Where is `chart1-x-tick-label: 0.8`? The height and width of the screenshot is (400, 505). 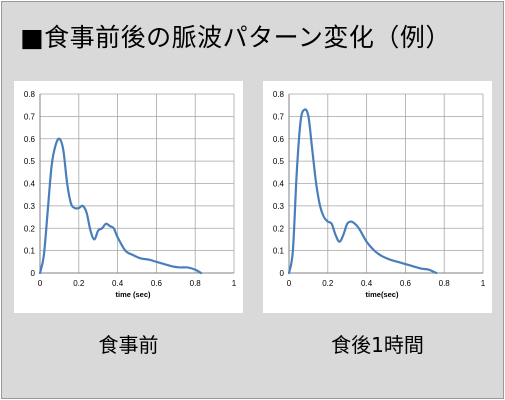
chart1-x-tick-label: 0.8 is located at coordinates (445, 283).